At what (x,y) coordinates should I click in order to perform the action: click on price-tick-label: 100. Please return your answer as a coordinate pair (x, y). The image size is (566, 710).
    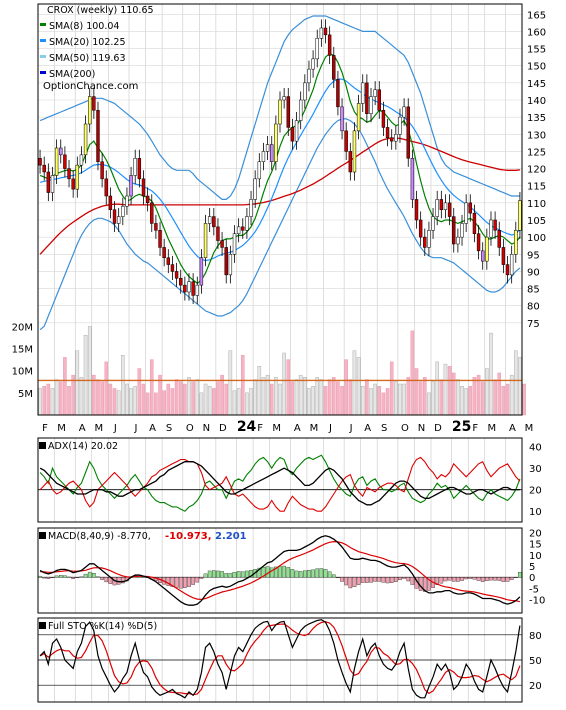
    Looking at the image, I should click on (536, 238).